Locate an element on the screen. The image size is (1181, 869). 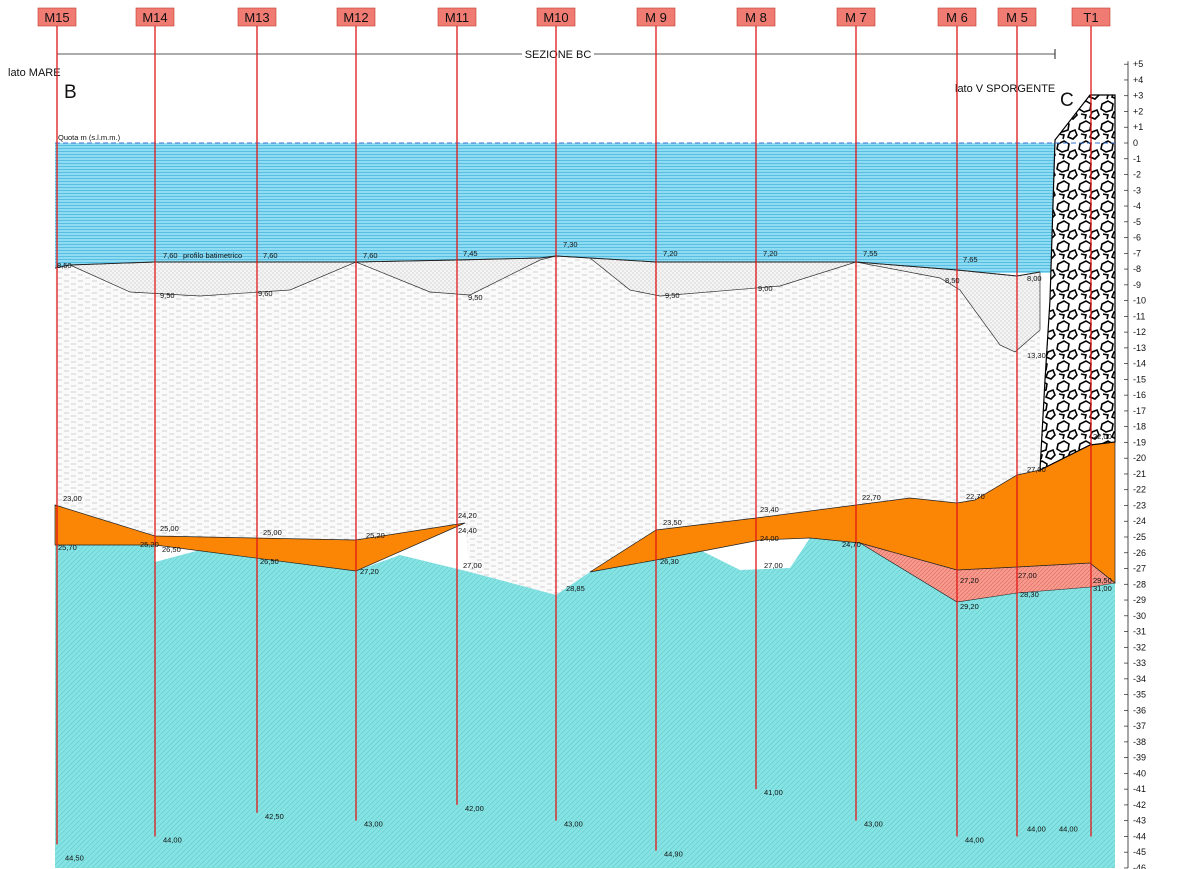
layer-label: 9,50 is located at coordinates (672, 295).